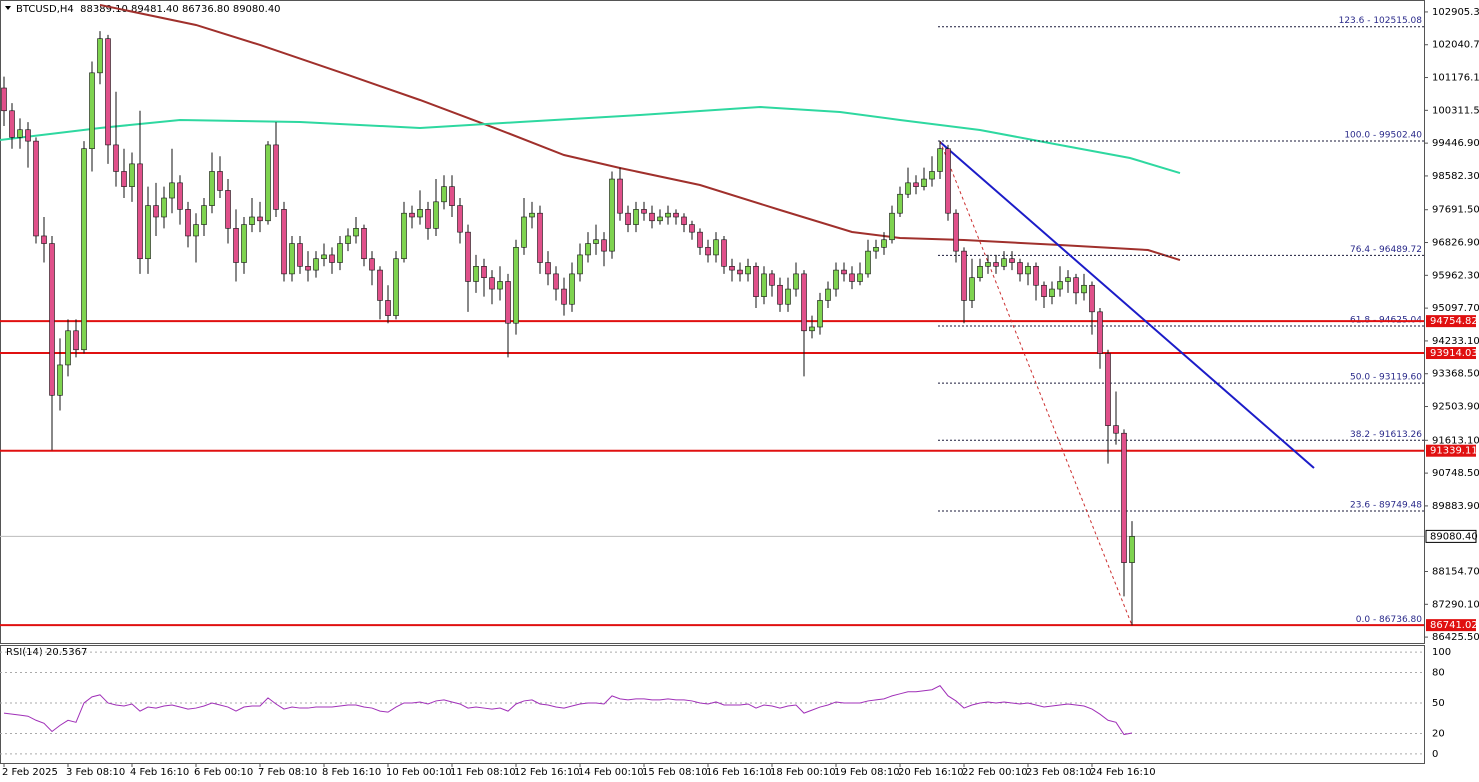 The height and width of the screenshot is (782, 1479). I want to click on level-label: 86741.02, so click(1454, 625).